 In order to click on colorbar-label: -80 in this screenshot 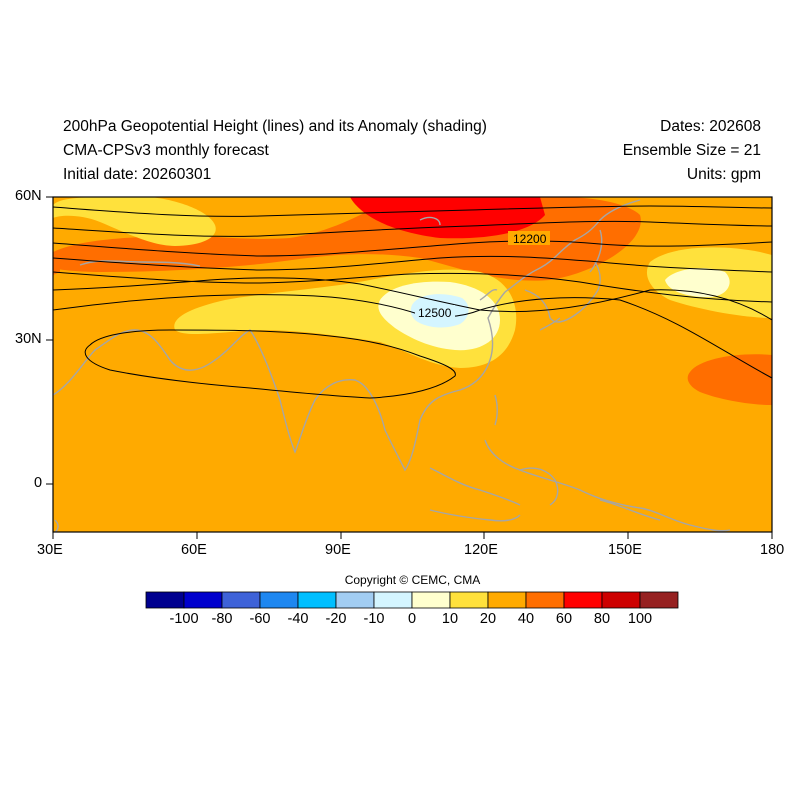, I will do `click(222, 619)`.